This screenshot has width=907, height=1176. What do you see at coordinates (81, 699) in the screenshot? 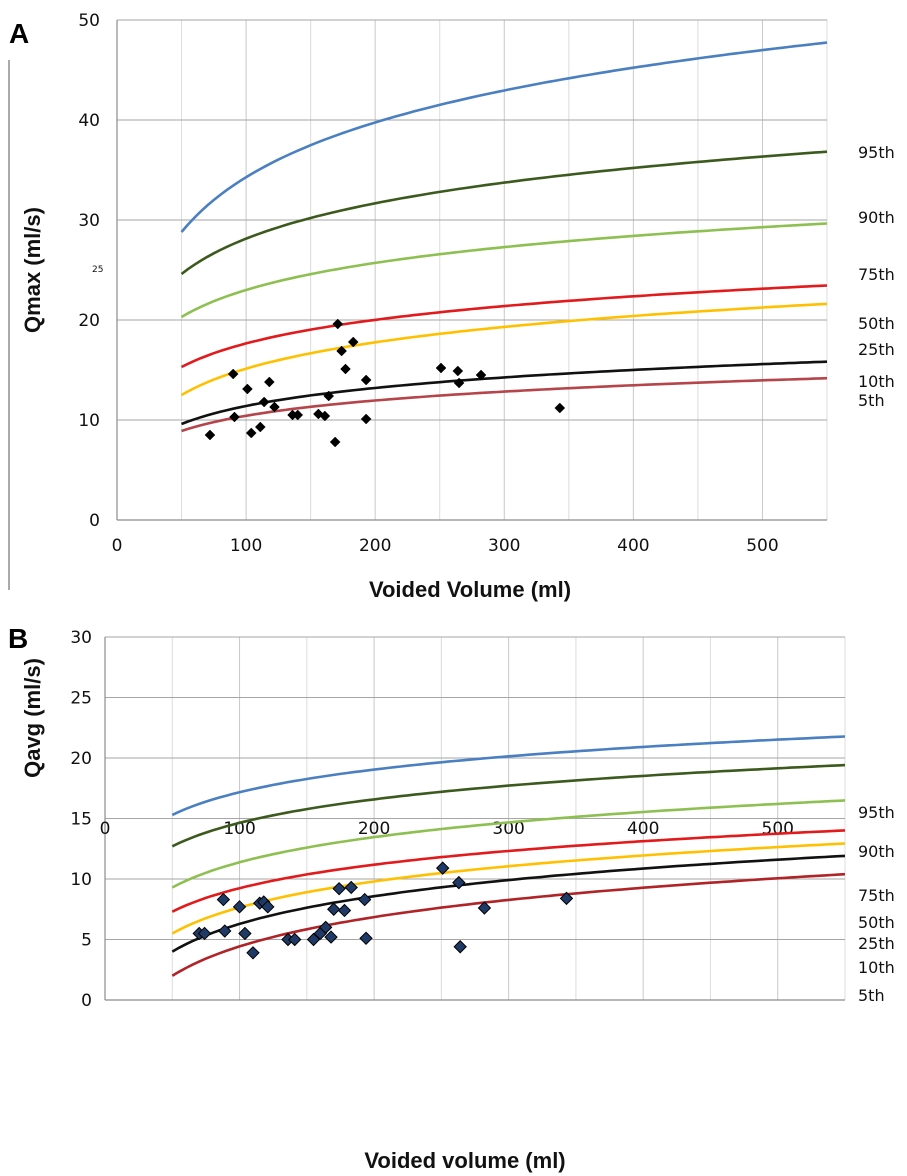
I see `y-tick-label: 25` at bounding box center [81, 699].